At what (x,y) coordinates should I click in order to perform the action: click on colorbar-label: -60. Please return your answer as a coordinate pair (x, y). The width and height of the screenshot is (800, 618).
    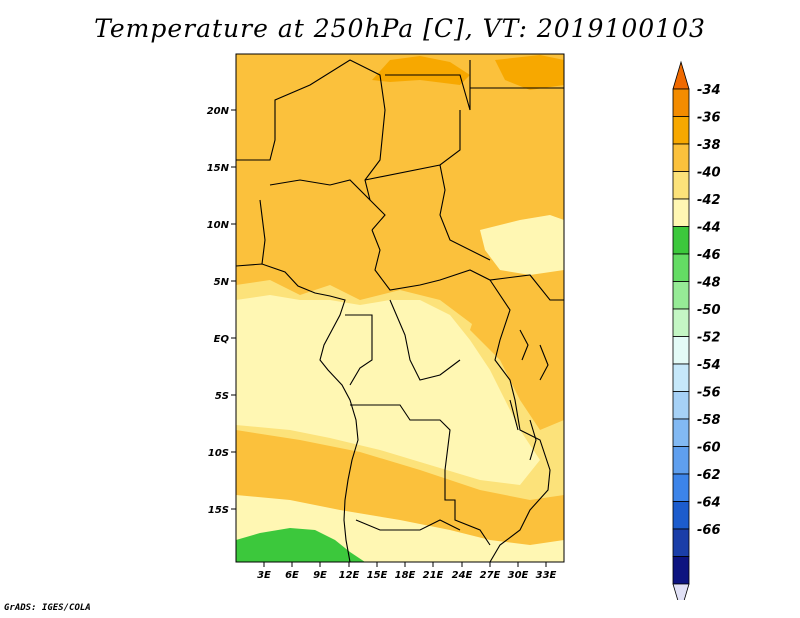
    Looking at the image, I should click on (709, 448).